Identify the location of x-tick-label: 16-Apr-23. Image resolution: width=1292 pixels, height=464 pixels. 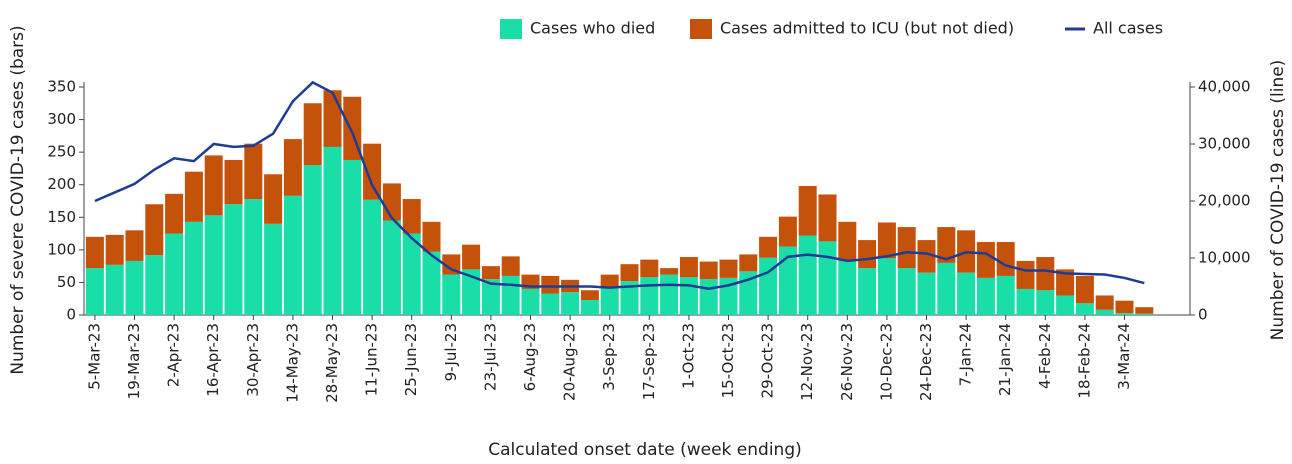
(213, 360).